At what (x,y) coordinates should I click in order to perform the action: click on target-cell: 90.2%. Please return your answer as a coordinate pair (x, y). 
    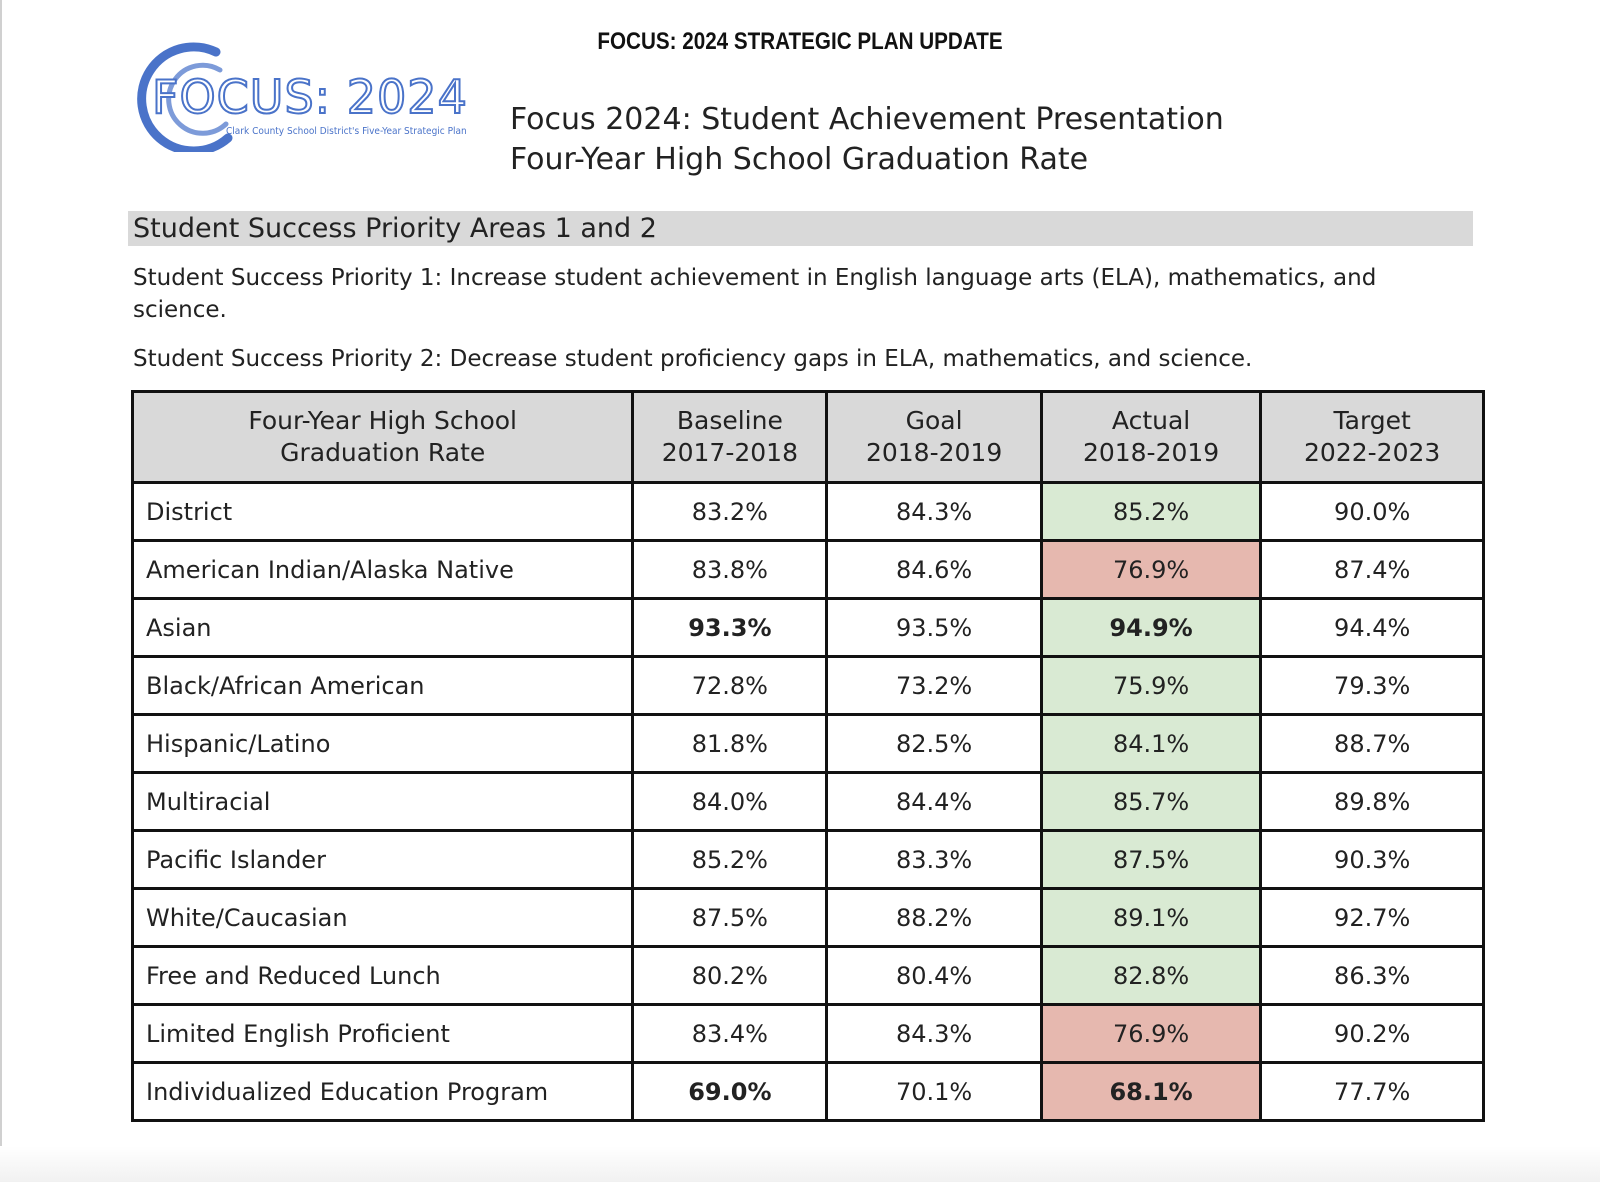
    Looking at the image, I should click on (1372, 1033).